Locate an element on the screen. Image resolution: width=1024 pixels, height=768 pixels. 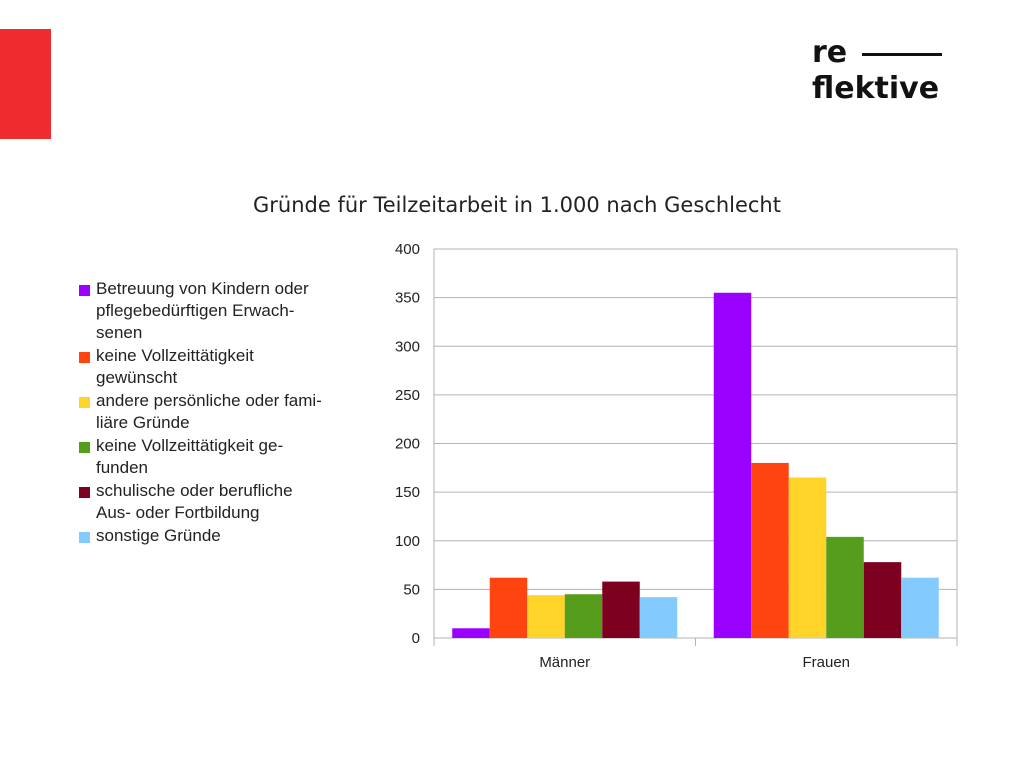
accent-bar is located at coordinates (25, 84).